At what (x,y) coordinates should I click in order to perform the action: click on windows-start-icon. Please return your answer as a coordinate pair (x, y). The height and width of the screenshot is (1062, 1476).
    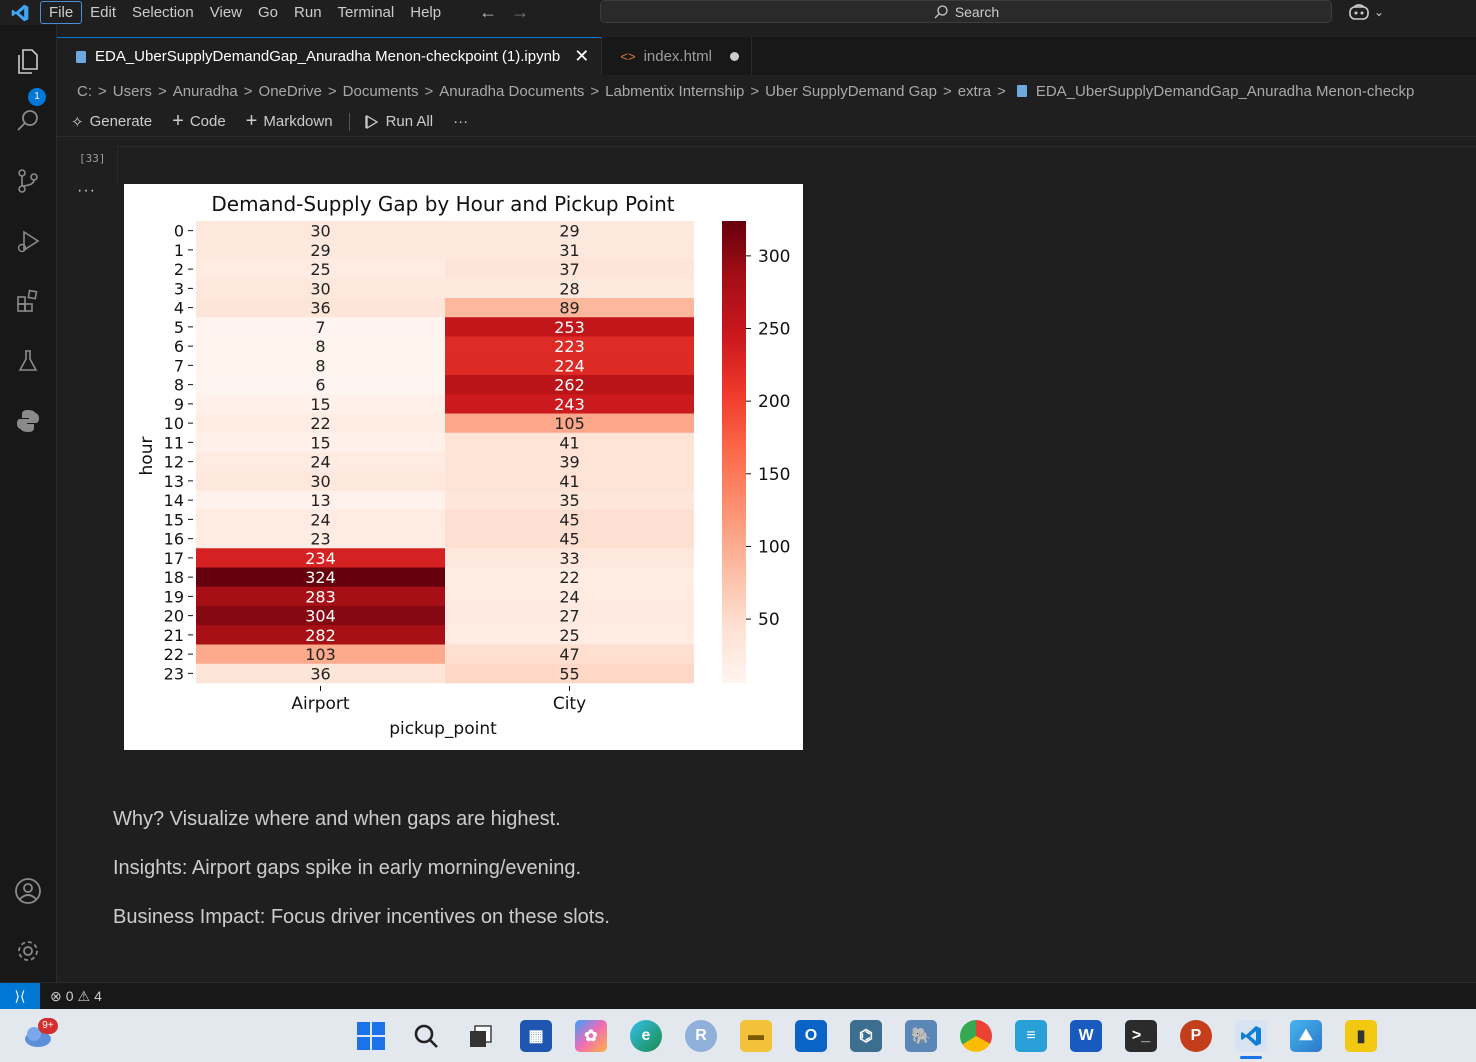
    Looking at the image, I should click on (371, 1036).